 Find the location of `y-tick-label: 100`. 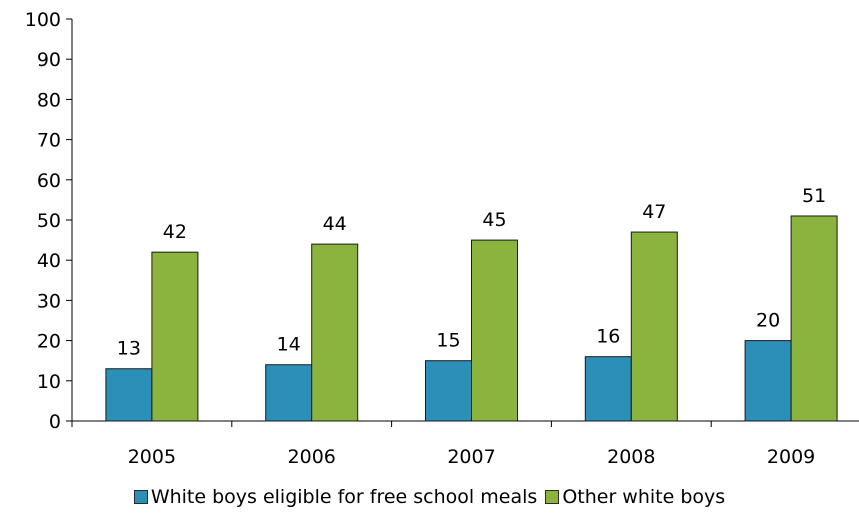

y-tick-label: 100 is located at coordinates (43, 20).